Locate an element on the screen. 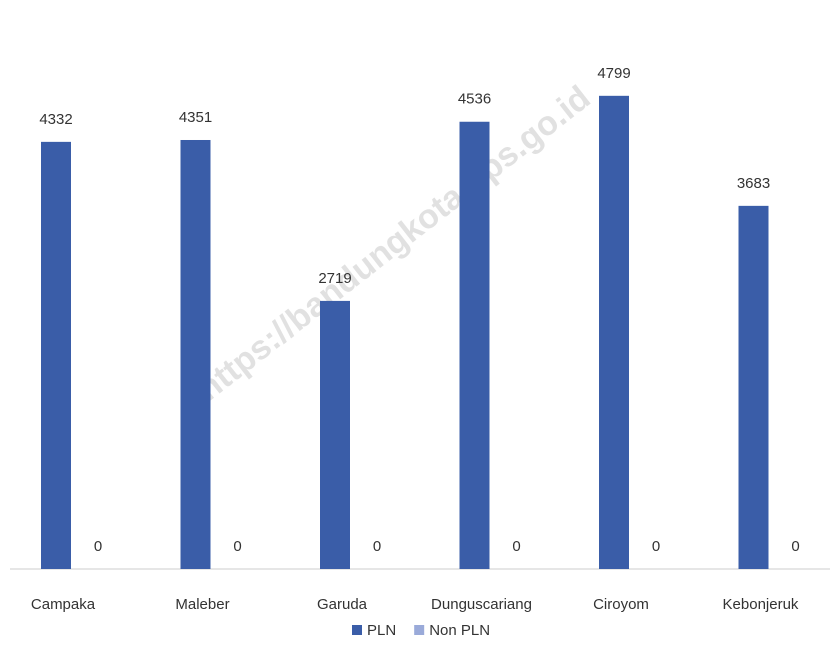 The height and width of the screenshot is (668, 840). x-tick-label: Garuda is located at coordinates (342, 604).